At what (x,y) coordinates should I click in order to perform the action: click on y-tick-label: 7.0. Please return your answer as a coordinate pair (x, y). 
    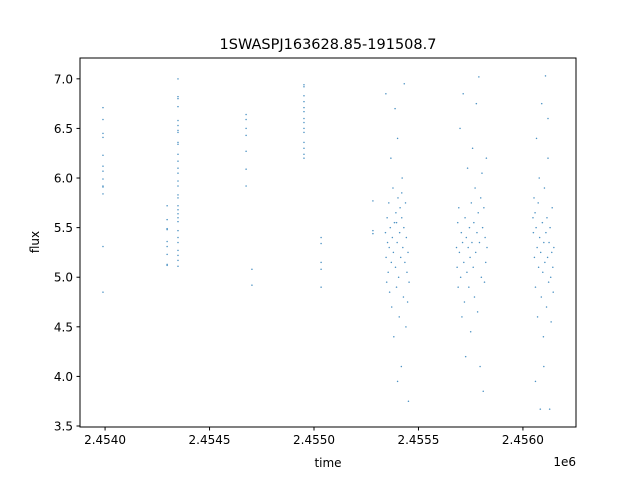
    Looking at the image, I should click on (63, 79).